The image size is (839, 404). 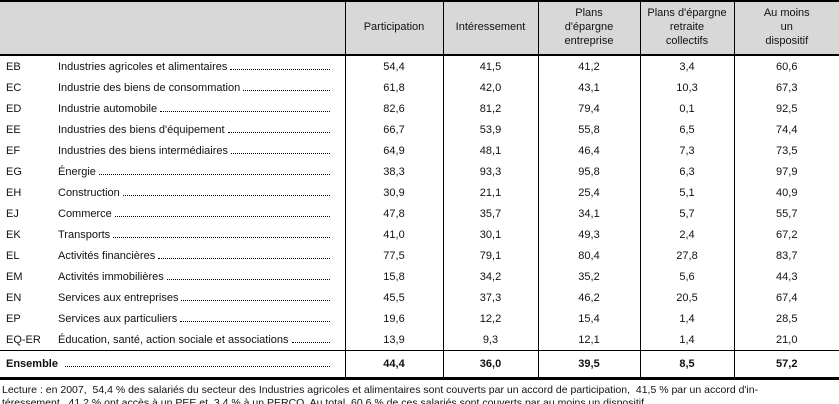 I want to click on data-cell: 6,3, so click(x=686, y=171).